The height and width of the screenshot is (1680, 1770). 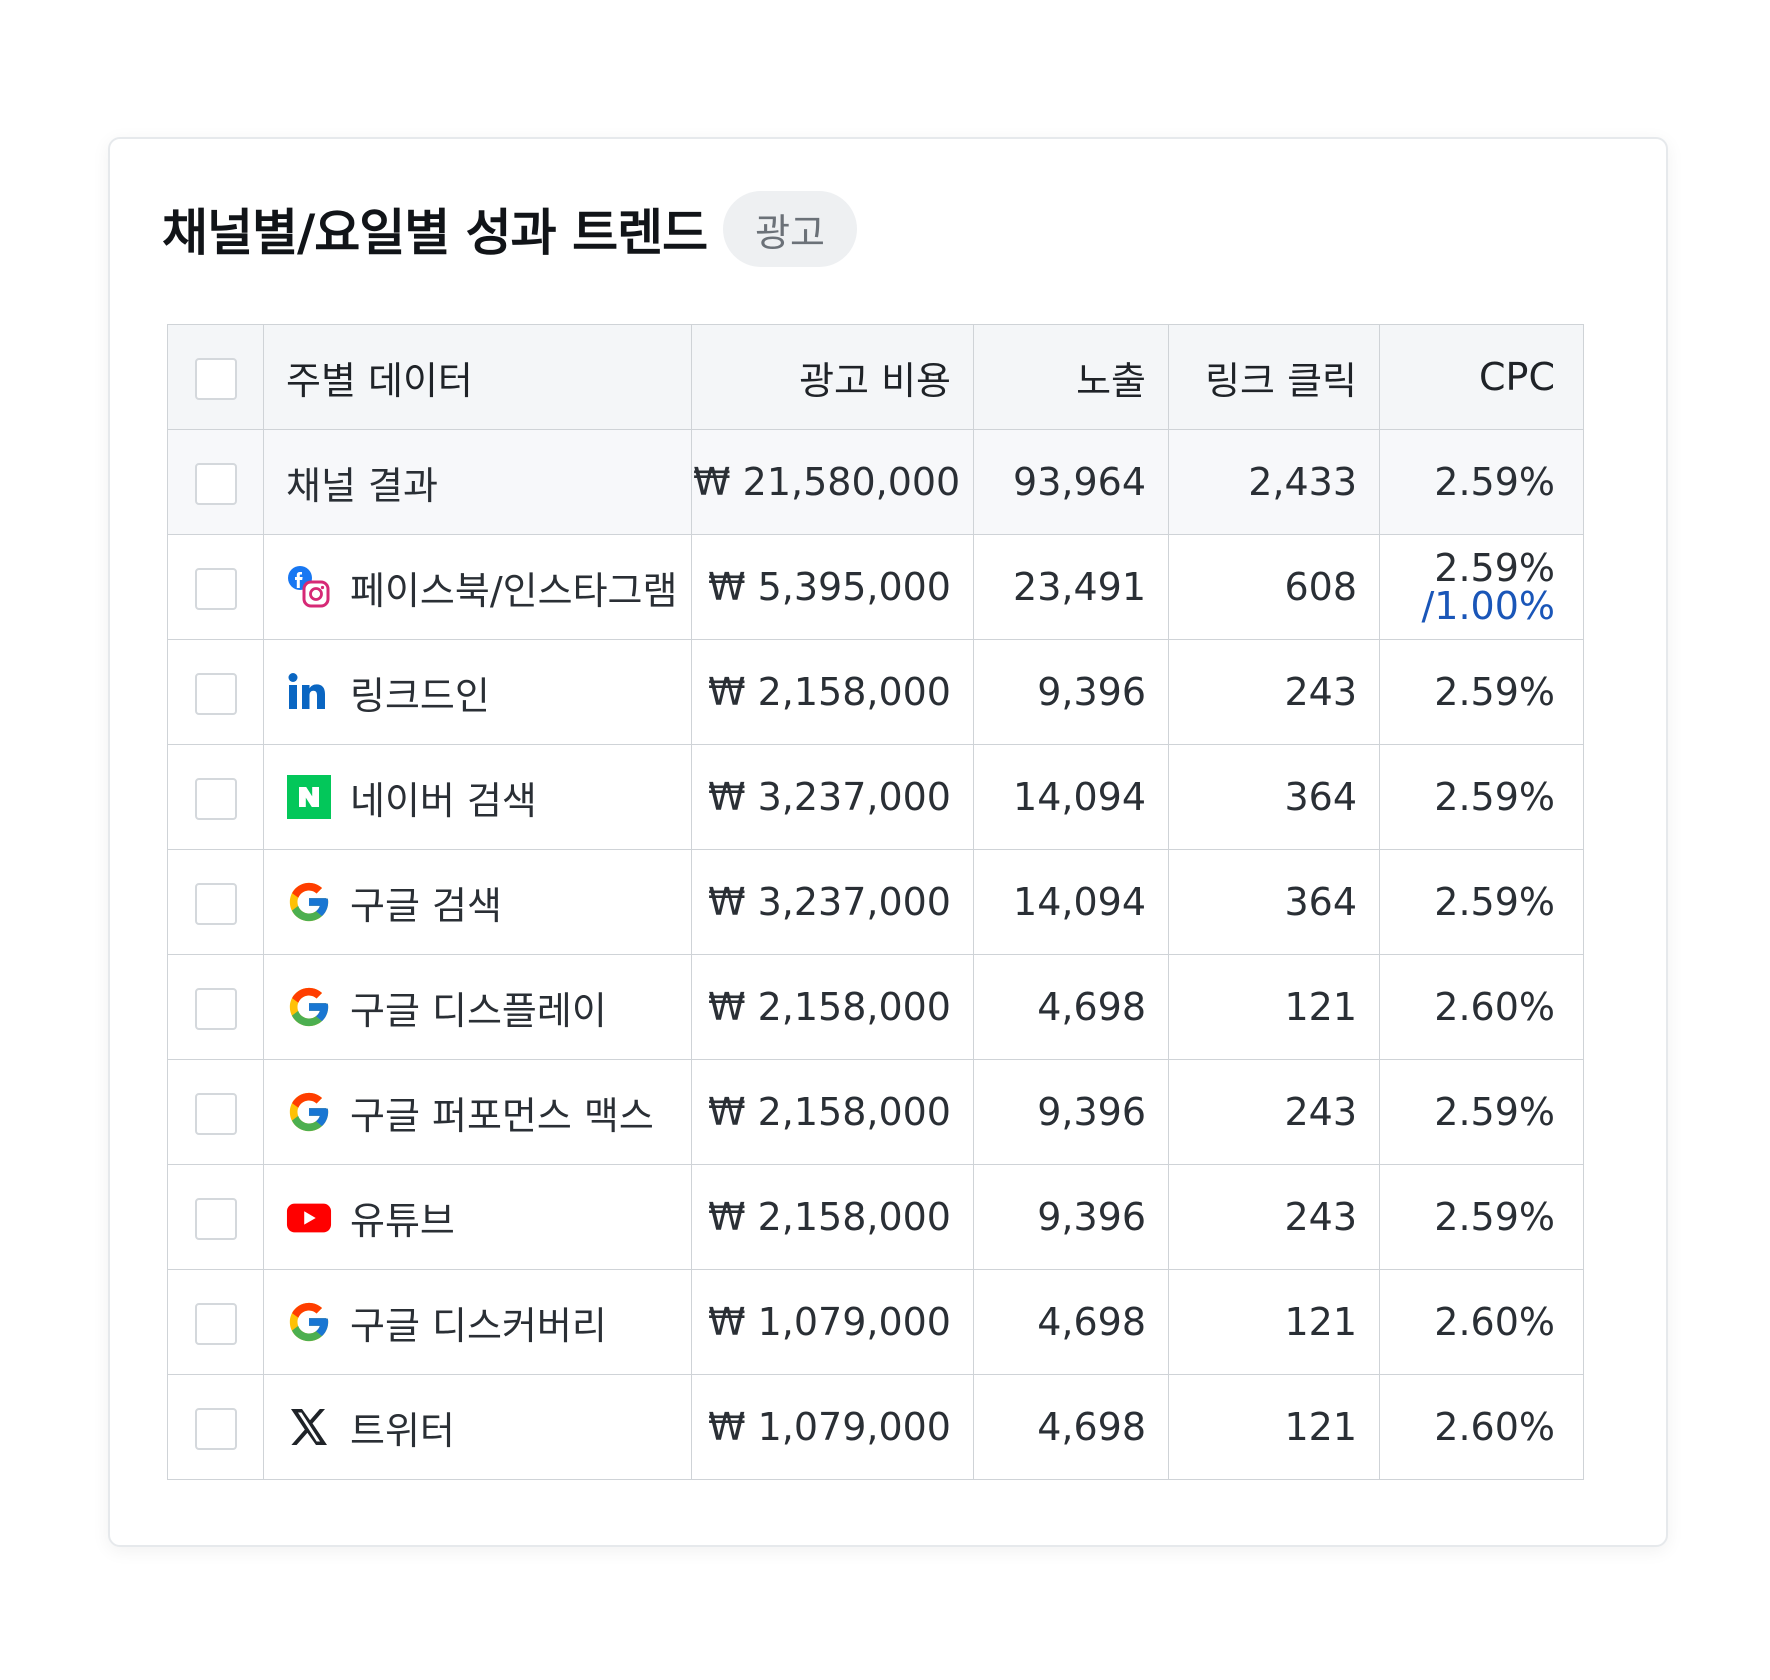 What do you see at coordinates (477, 692) in the screenshot?
I see `channel-name-cell: 링크드인` at bounding box center [477, 692].